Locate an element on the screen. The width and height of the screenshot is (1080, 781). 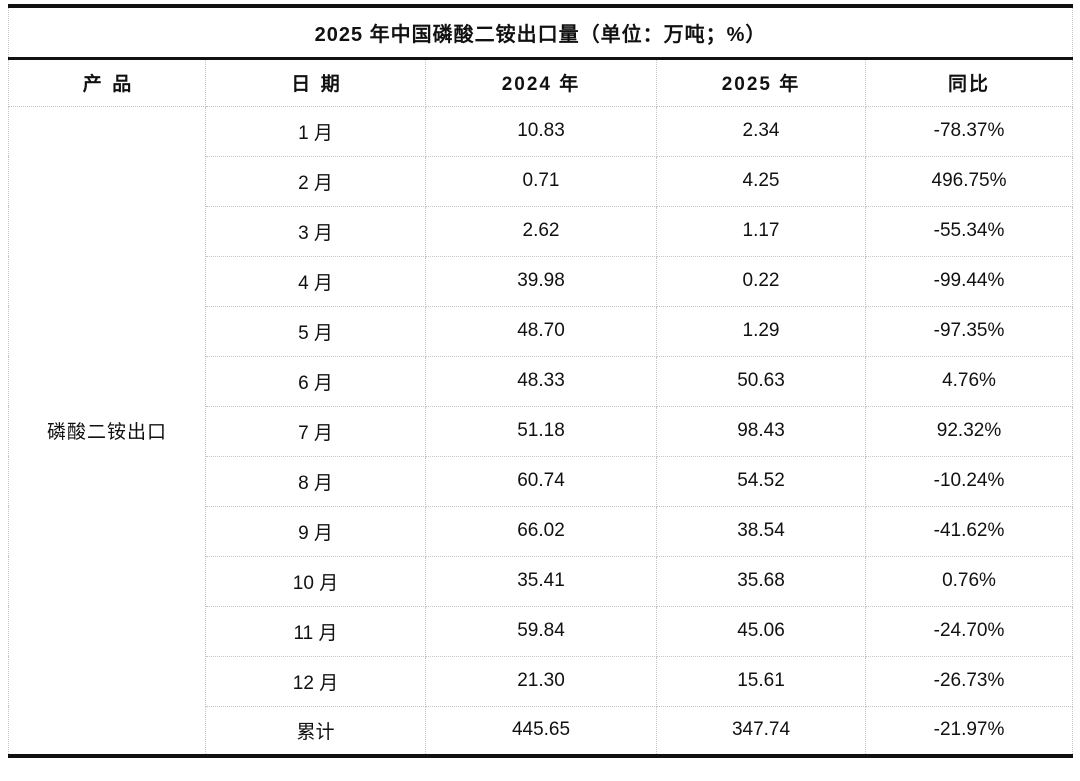
cell-2025-value: 50.63 is located at coordinates (761, 381).